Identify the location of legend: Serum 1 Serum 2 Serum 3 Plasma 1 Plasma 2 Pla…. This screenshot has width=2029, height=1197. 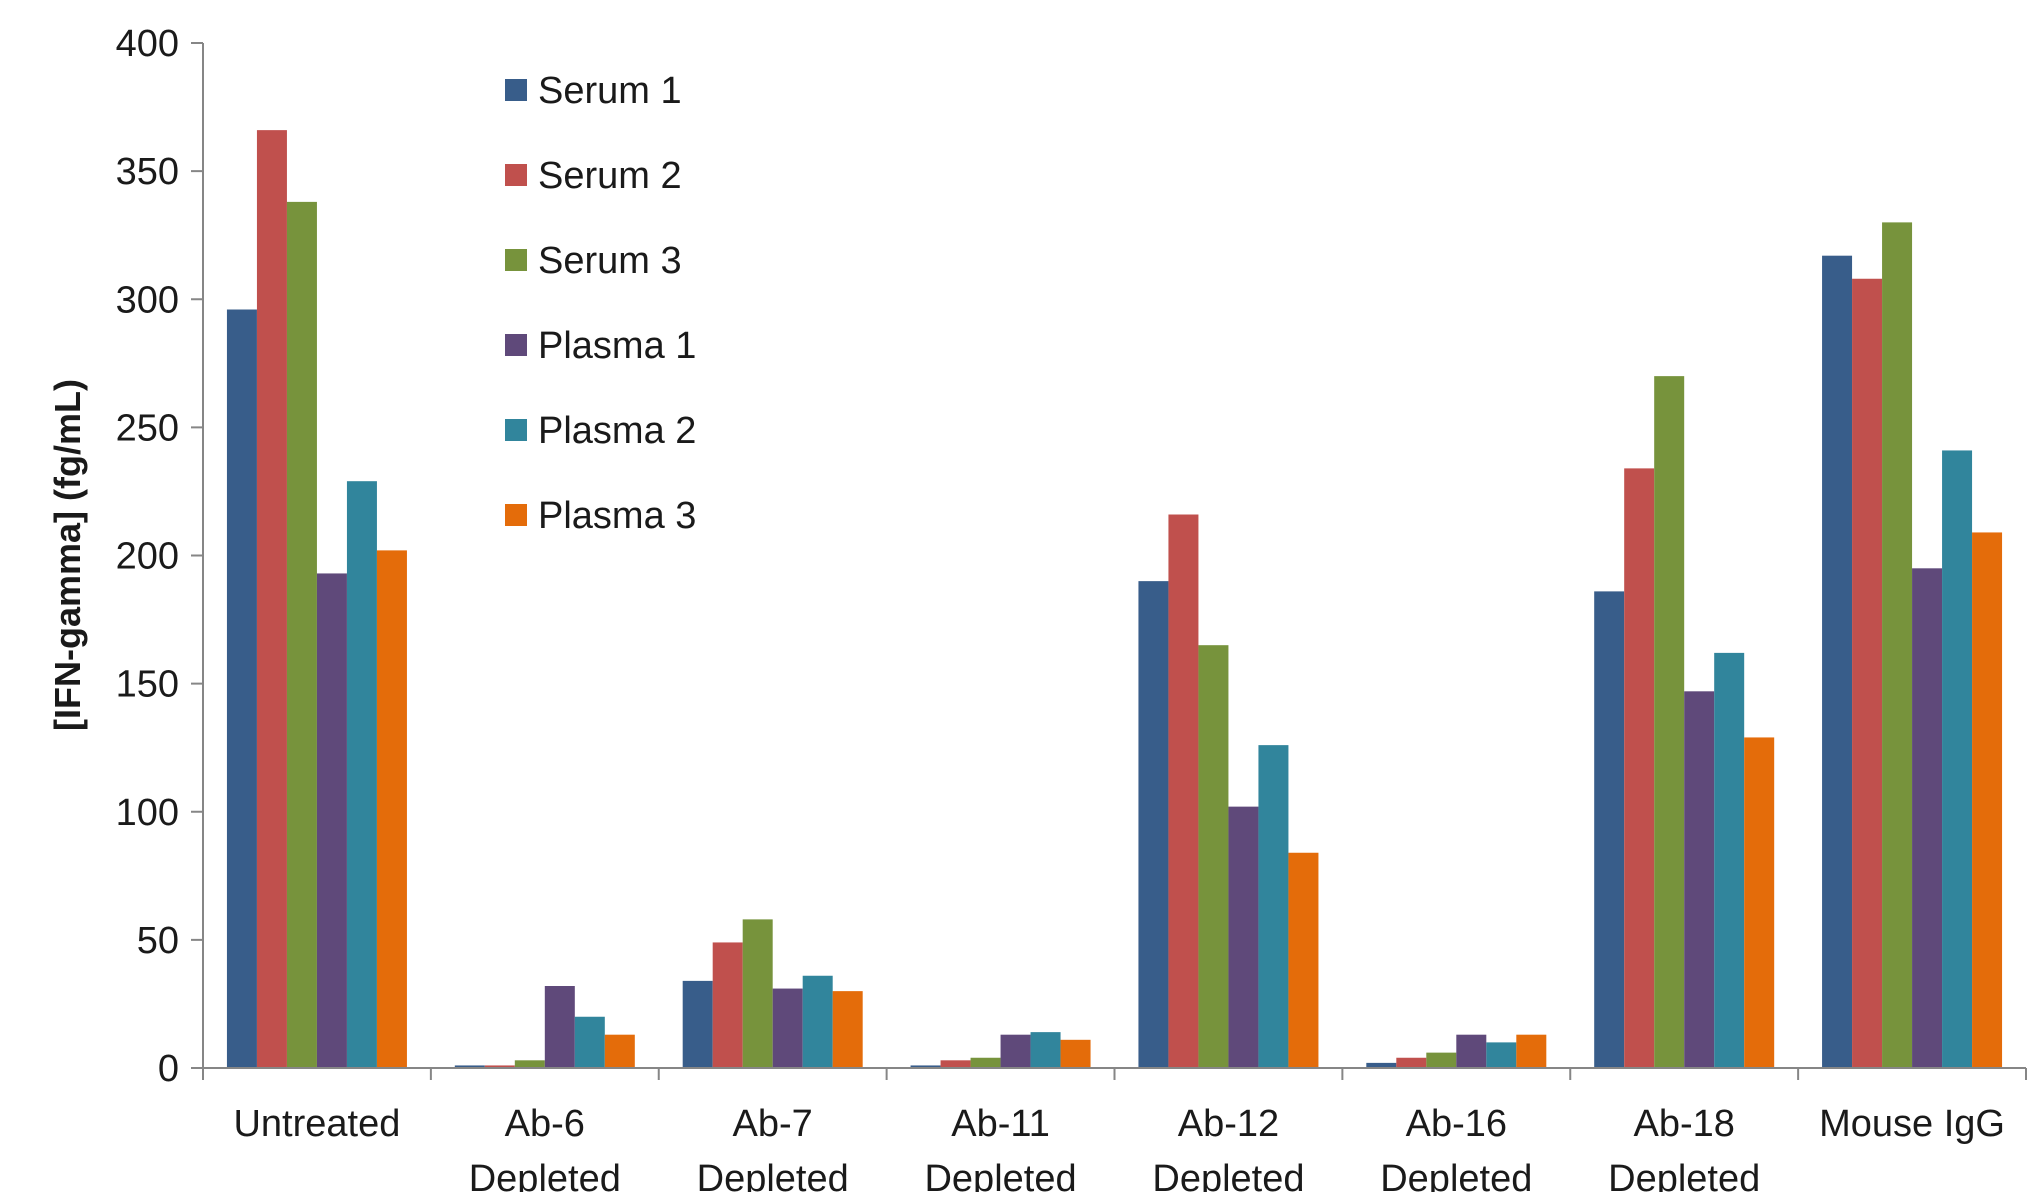
(600, 303).